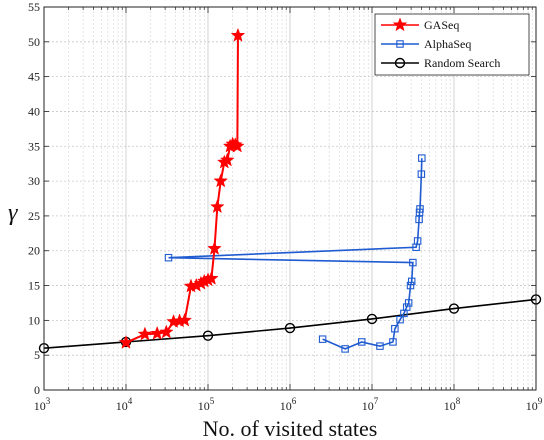 Image resolution: width=544 pixels, height=440 pixels. What do you see at coordinates (534, 404) in the screenshot?
I see `x-tick-label: 10⁹` at bounding box center [534, 404].